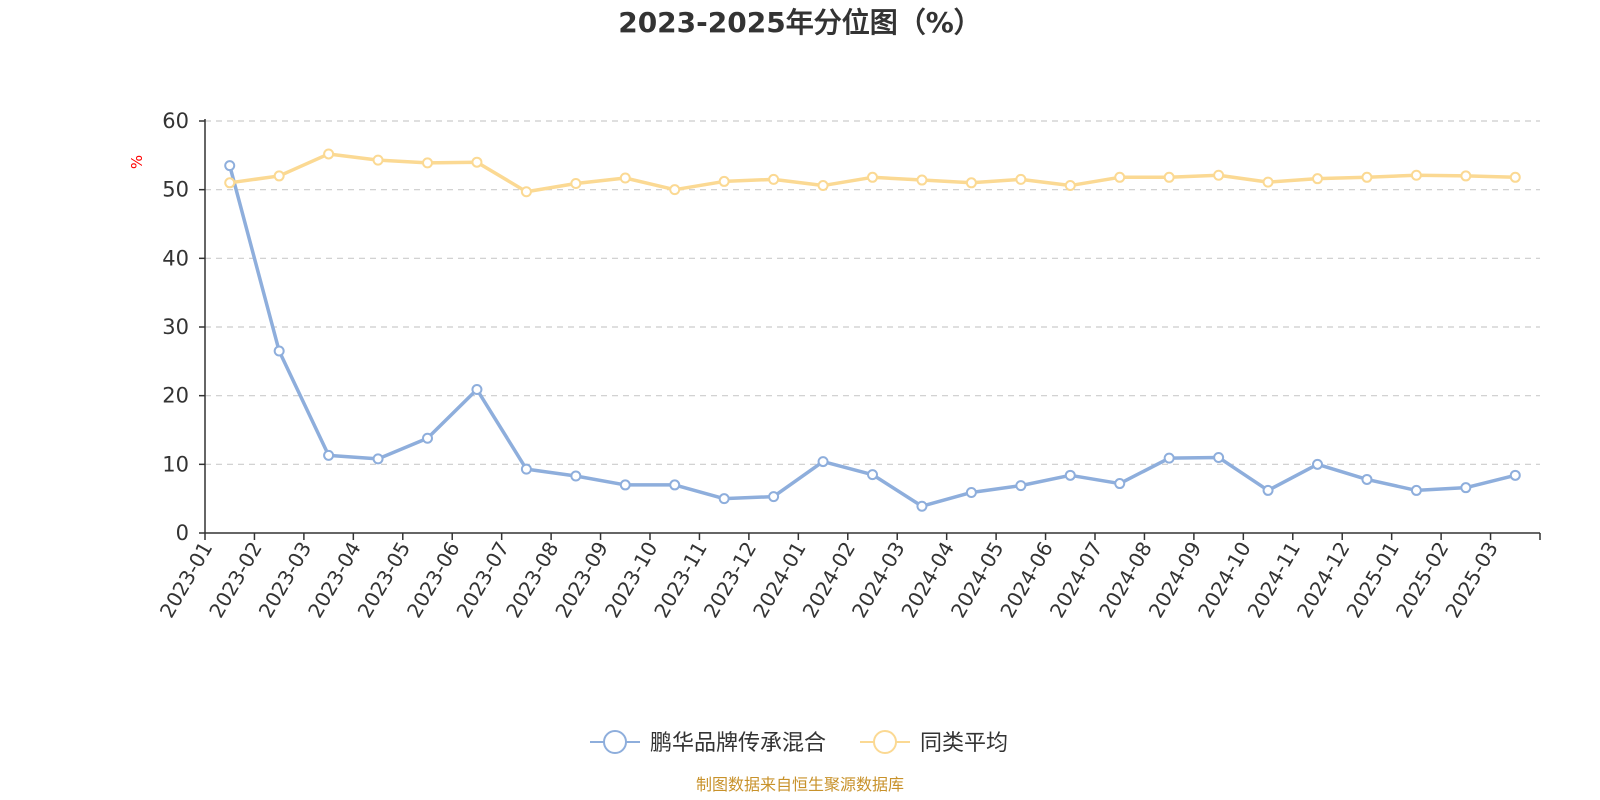 Image resolution: width=1600 pixels, height=800 pixels. Describe the element at coordinates (175, 121) in the screenshot. I see `y-tick-label: 60` at that location.